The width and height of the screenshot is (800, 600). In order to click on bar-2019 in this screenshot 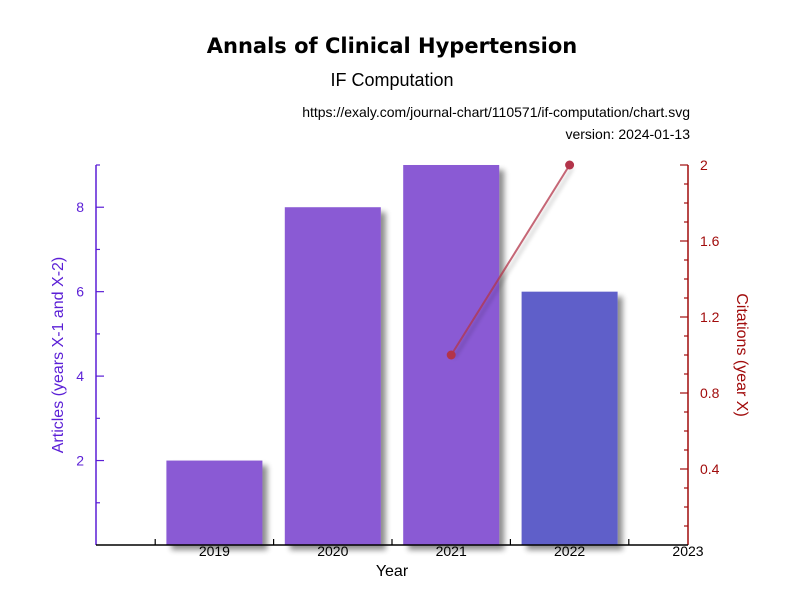, I will do `click(214, 502)`.